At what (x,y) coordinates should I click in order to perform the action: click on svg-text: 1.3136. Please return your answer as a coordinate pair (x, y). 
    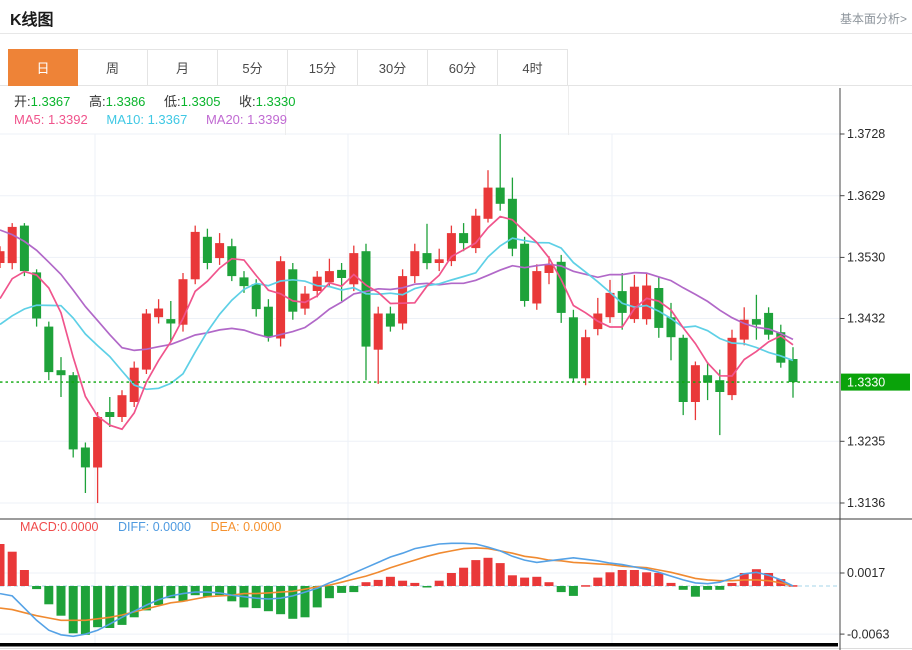
    Looking at the image, I should click on (866, 503).